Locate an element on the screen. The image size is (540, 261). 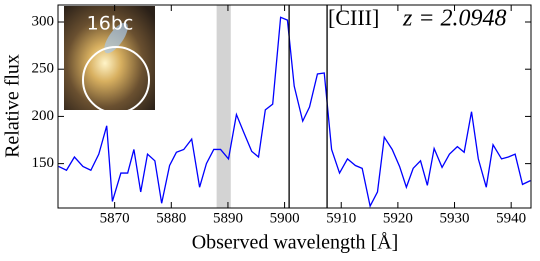
y-axis-label: Relative flux is located at coordinates (13, 106).